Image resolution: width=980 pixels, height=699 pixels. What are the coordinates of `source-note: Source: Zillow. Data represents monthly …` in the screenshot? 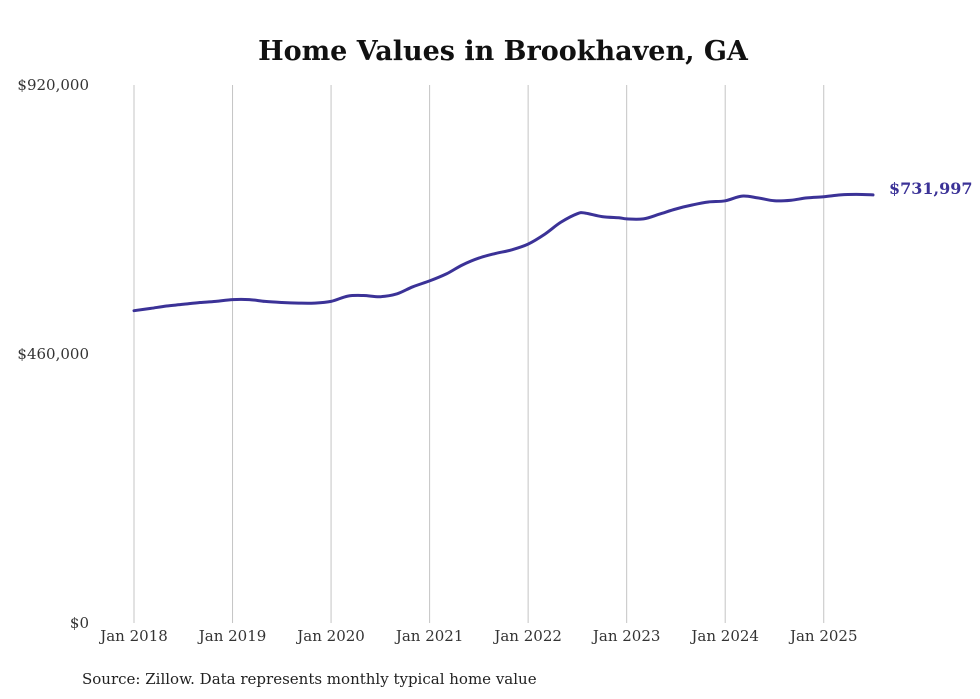 It's located at (309, 679).